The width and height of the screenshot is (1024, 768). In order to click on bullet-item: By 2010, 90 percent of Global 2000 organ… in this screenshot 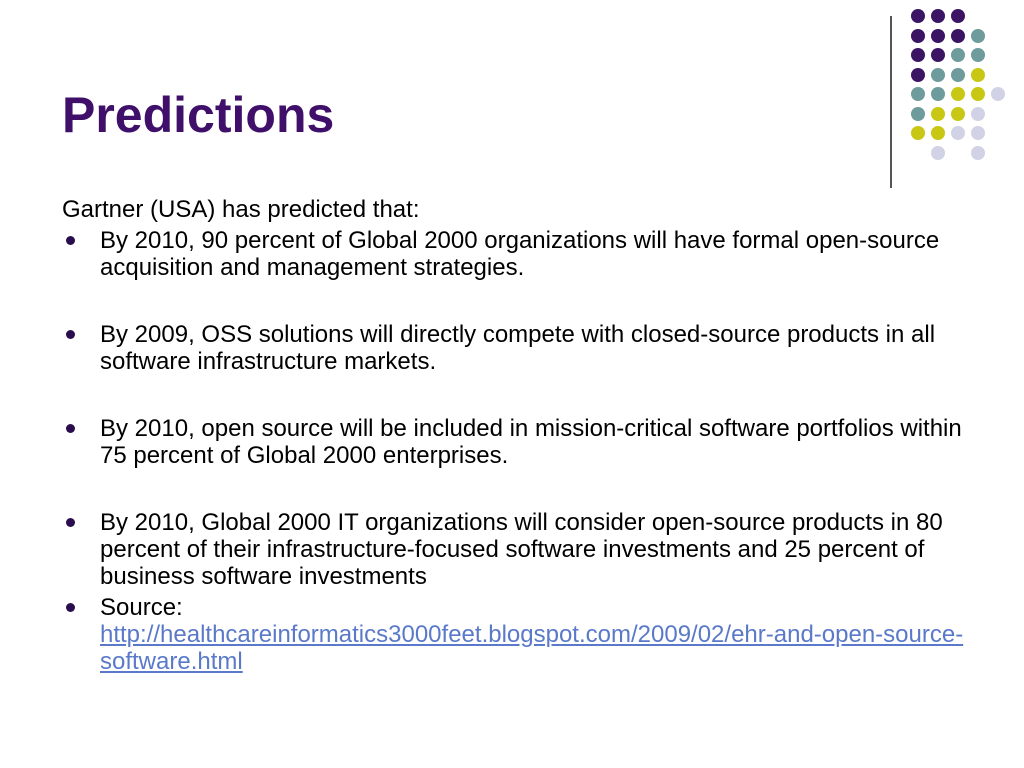, I will do `click(517, 254)`.